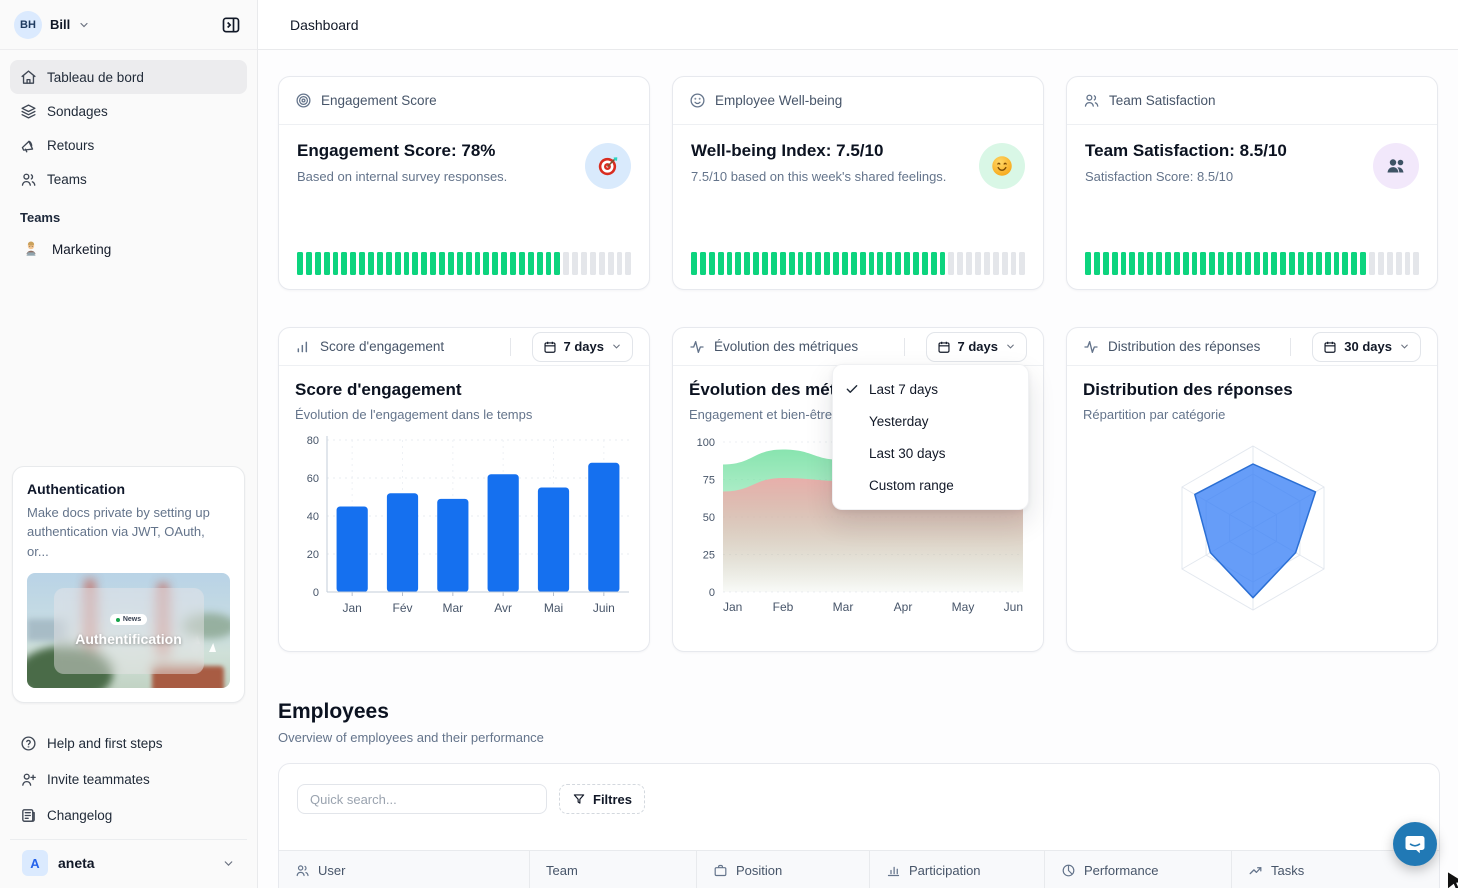 The height and width of the screenshot is (888, 1458). Describe the element at coordinates (859, 807) in the screenshot. I see `employees-toolbar: Filtres` at that location.